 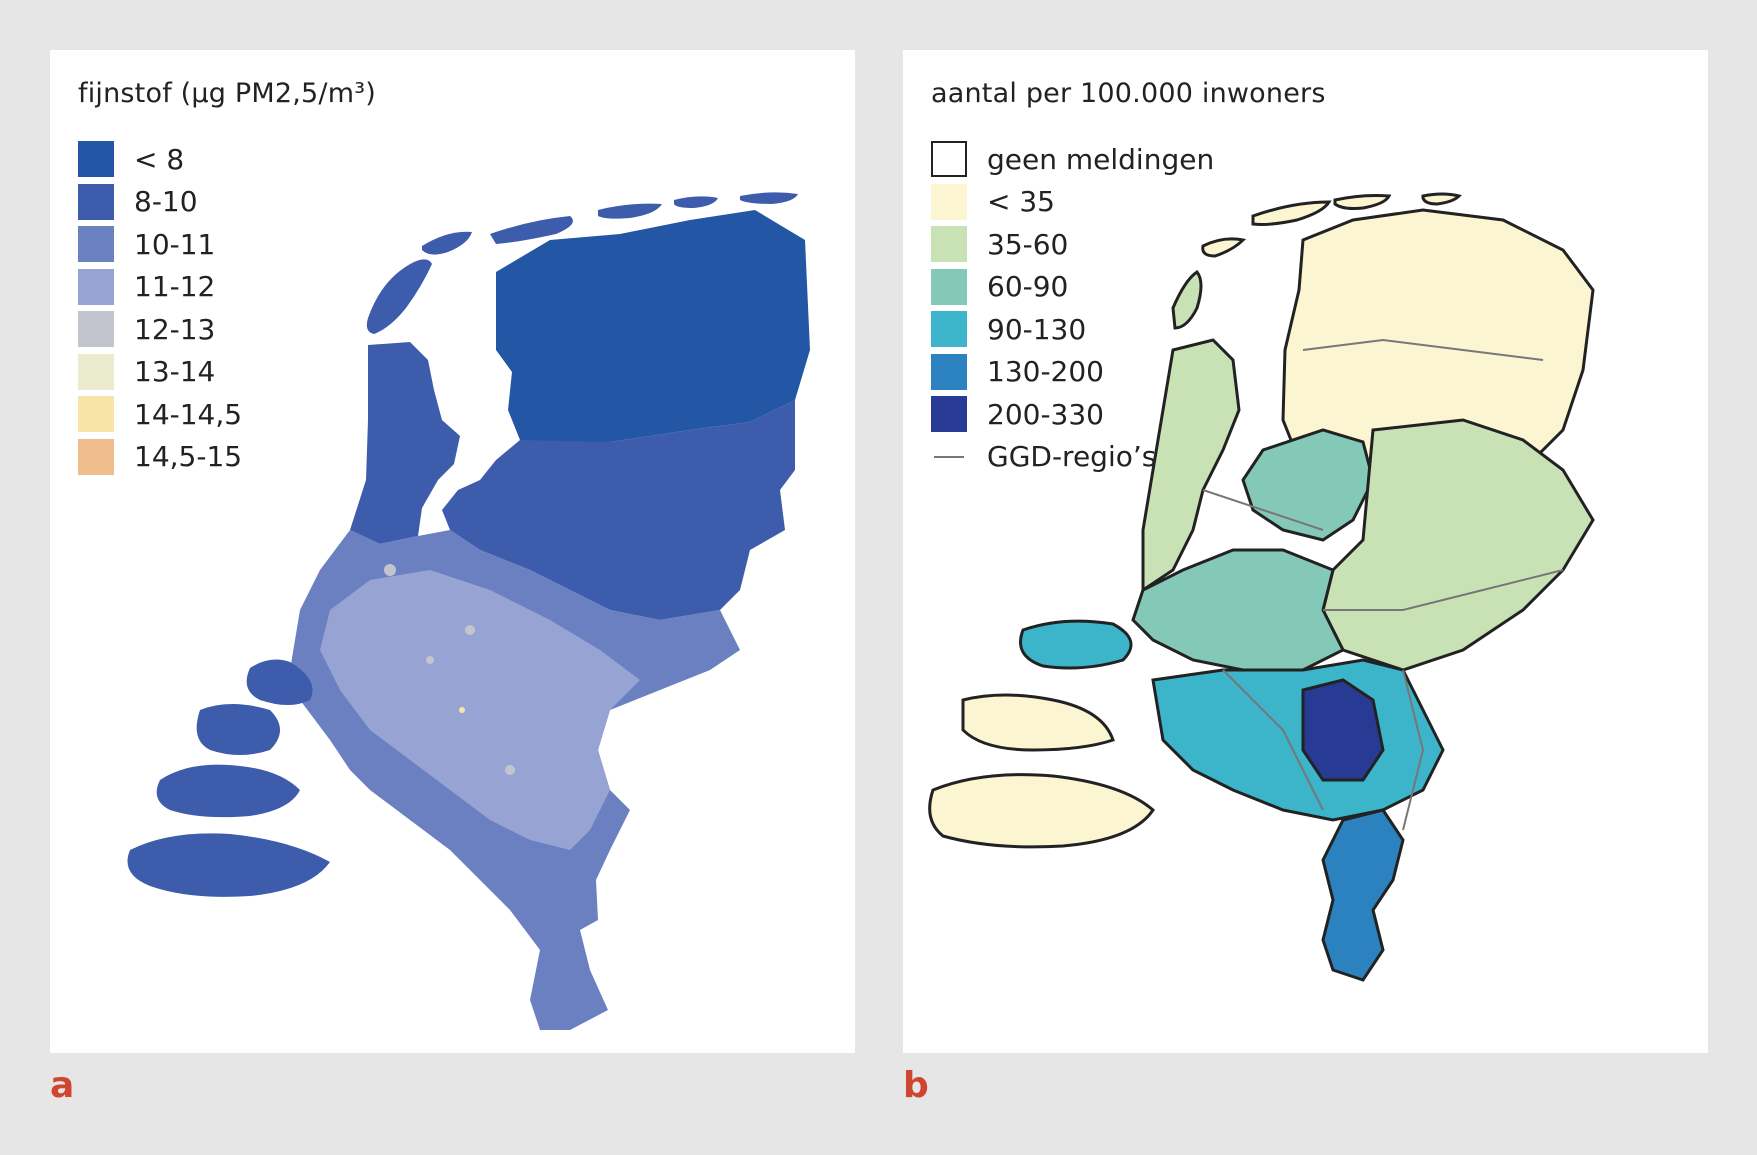 What do you see at coordinates (1383, 584) in the screenshot?
I see `ggd-regions` at bounding box center [1383, 584].